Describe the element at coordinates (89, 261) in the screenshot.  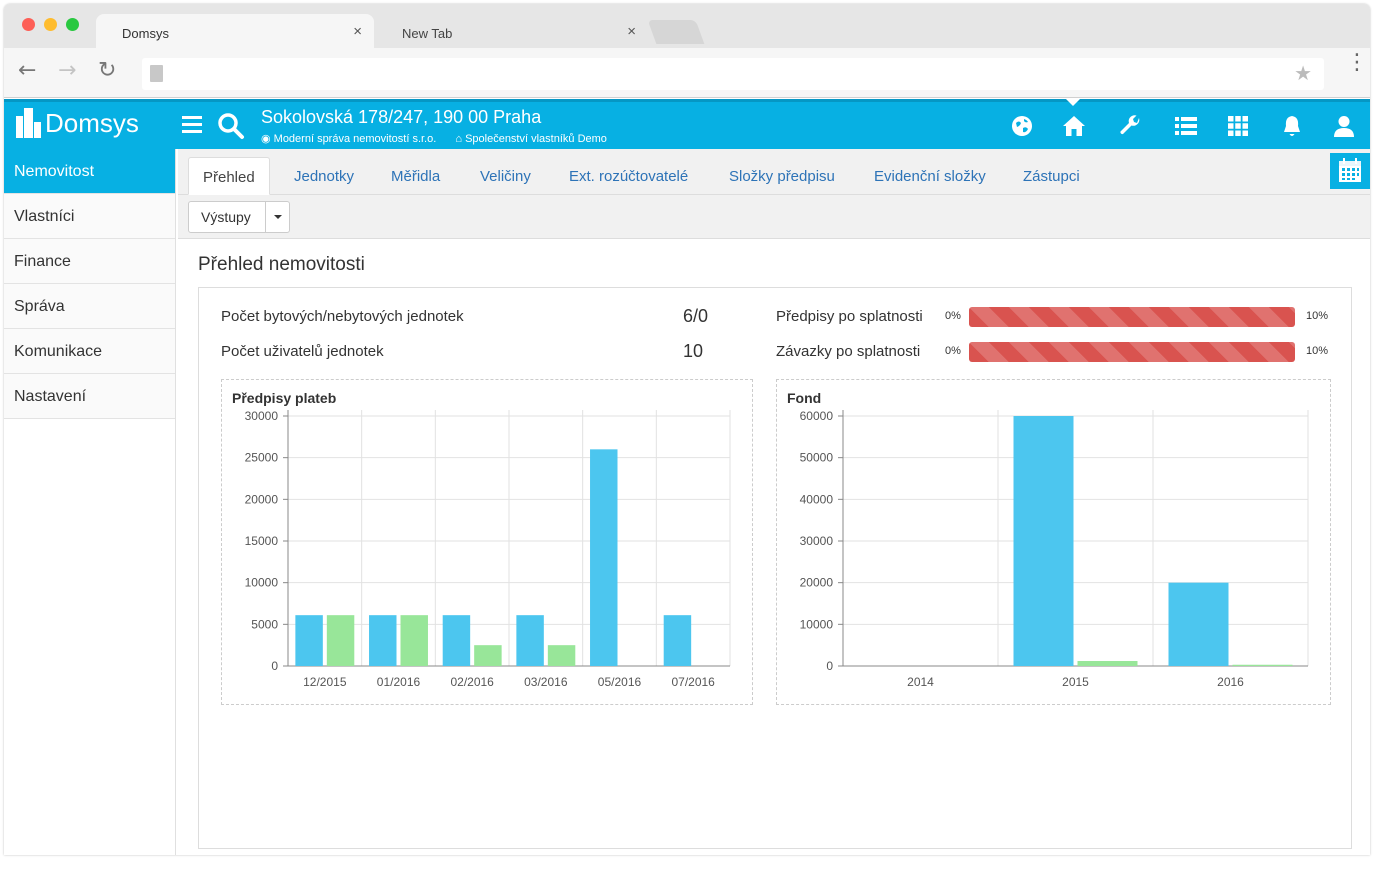
I see `sidebar-item-finance: Finance` at that location.